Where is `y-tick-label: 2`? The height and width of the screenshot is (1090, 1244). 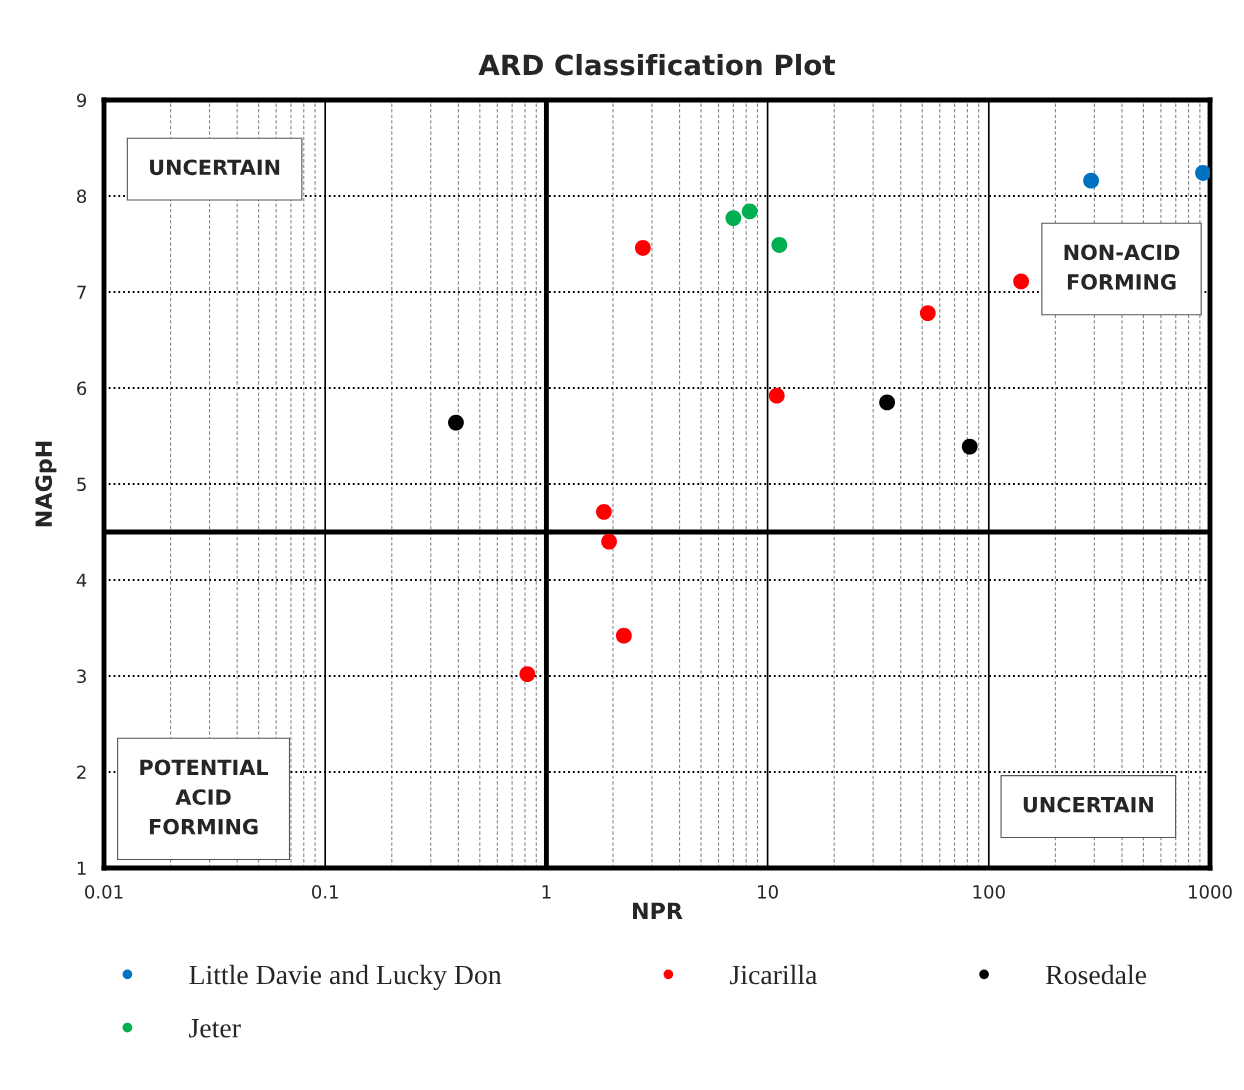
y-tick-label: 2 is located at coordinates (81, 772).